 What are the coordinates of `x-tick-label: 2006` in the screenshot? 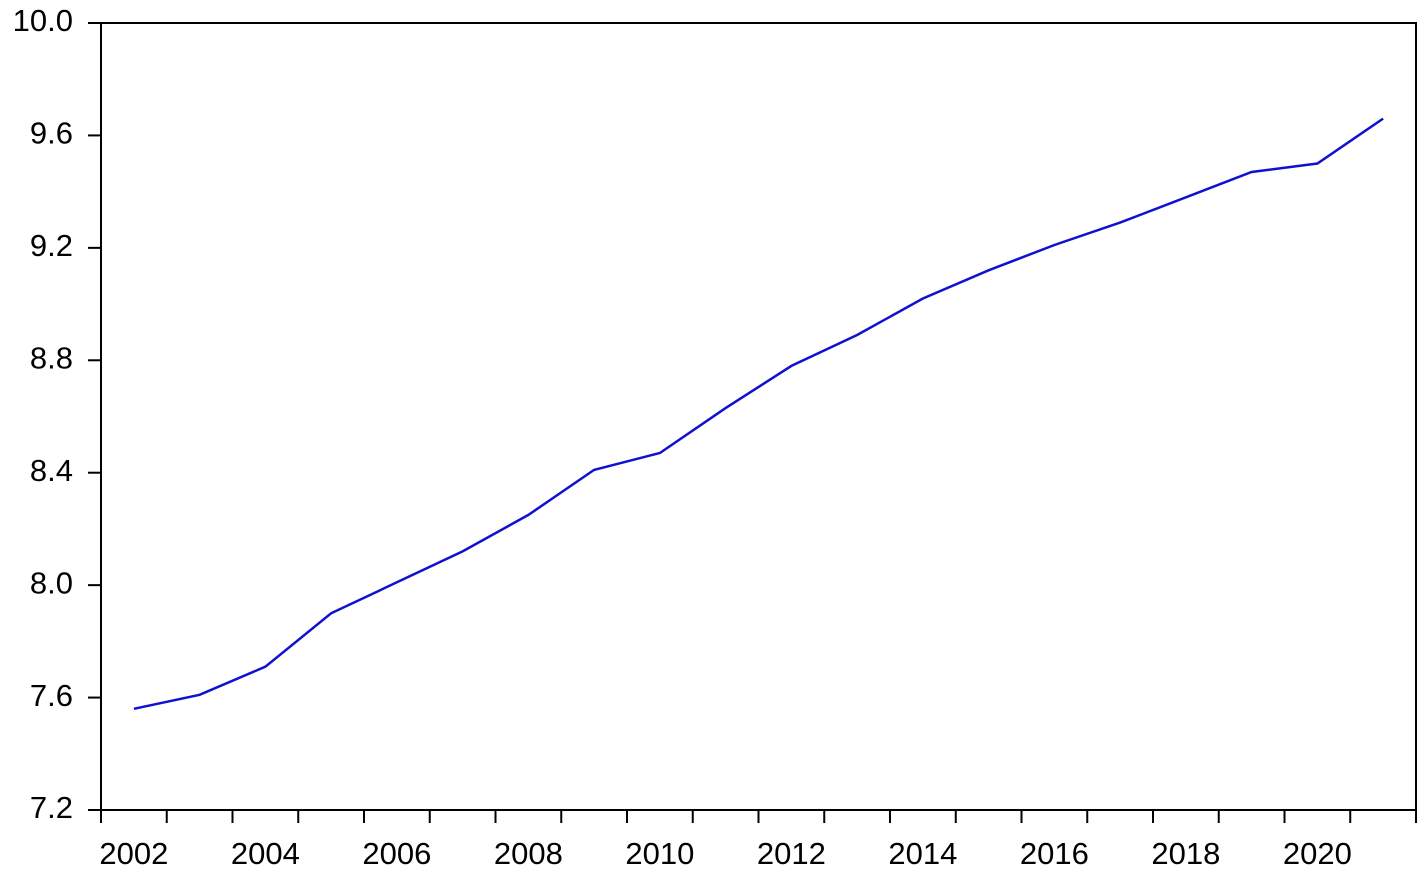 It's located at (396, 853).